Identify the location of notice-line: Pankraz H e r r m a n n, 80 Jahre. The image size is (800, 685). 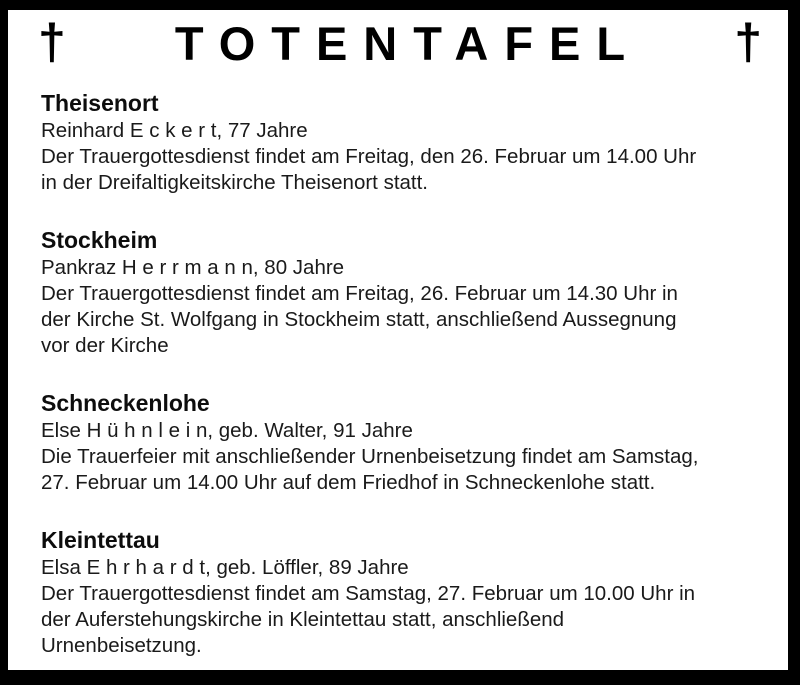
(193, 267).